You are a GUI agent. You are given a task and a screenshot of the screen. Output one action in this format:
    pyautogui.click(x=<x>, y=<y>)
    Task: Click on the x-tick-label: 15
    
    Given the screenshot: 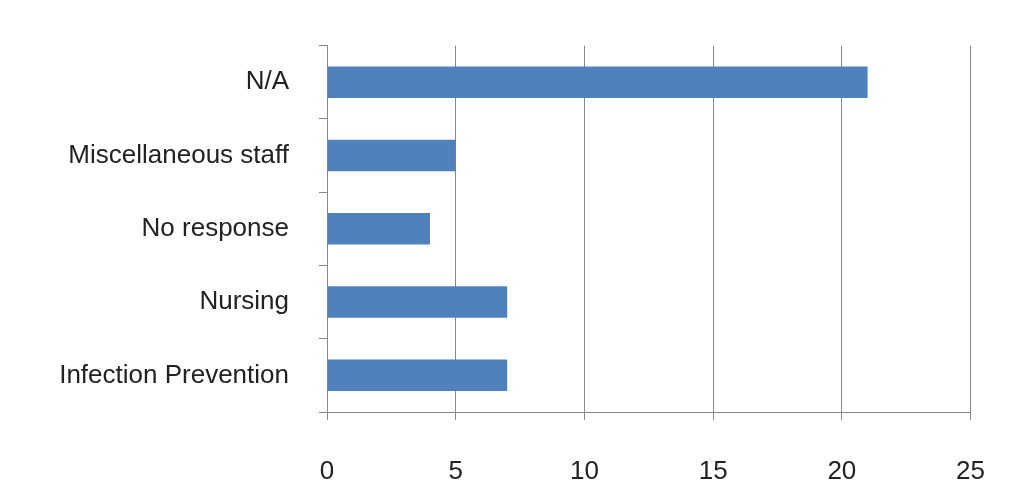 What is the action you would take?
    pyautogui.click(x=713, y=469)
    